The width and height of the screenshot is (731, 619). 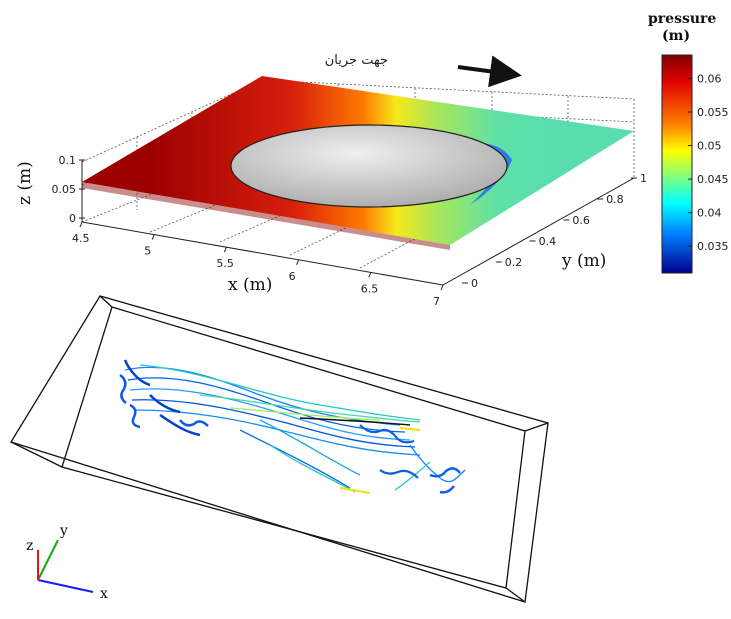 What do you see at coordinates (474, 283) in the screenshot?
I see `y-tick-label: 0` at bounding box center [474, 283].